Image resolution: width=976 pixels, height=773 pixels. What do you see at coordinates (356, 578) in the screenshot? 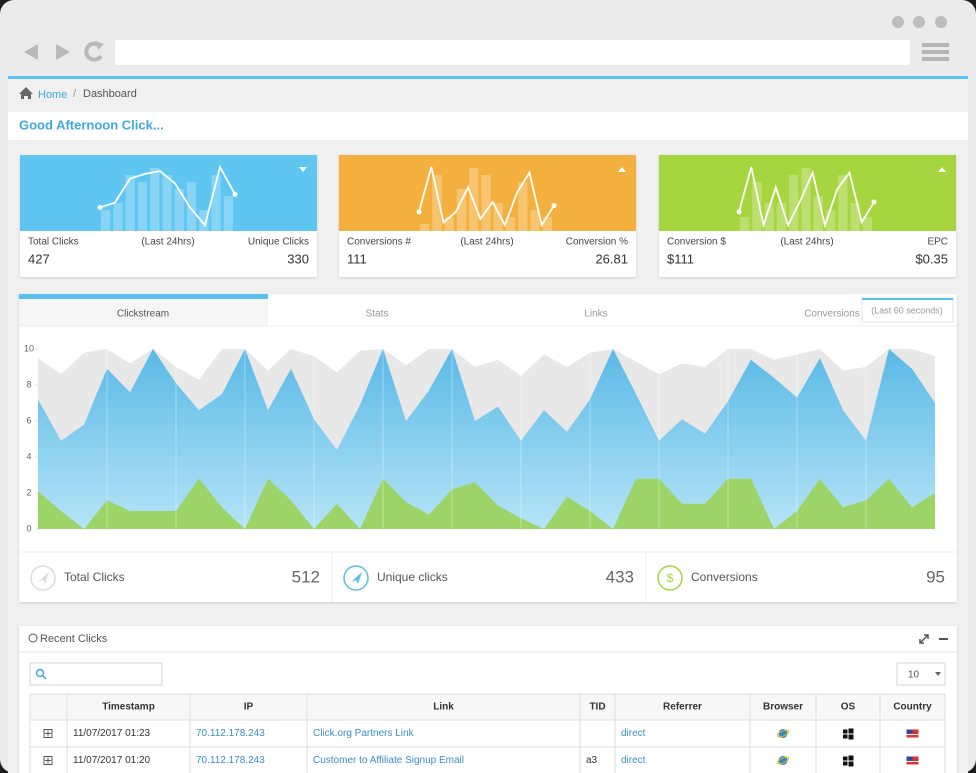
I see `stat-icon-glyph` at bounding box center [356, 578].